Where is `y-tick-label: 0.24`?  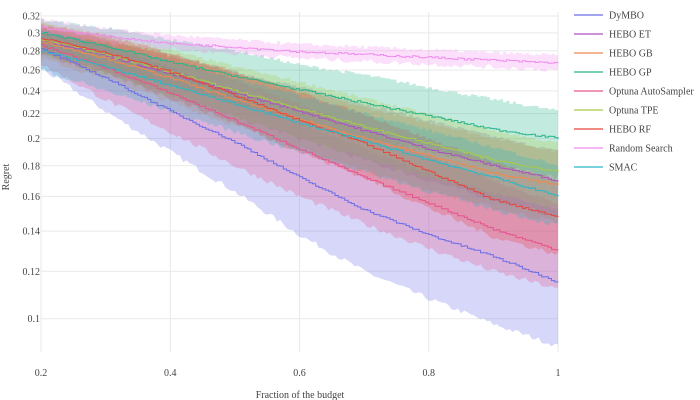 y-tick-label: 0.24 is located at coordinates (32, 91).